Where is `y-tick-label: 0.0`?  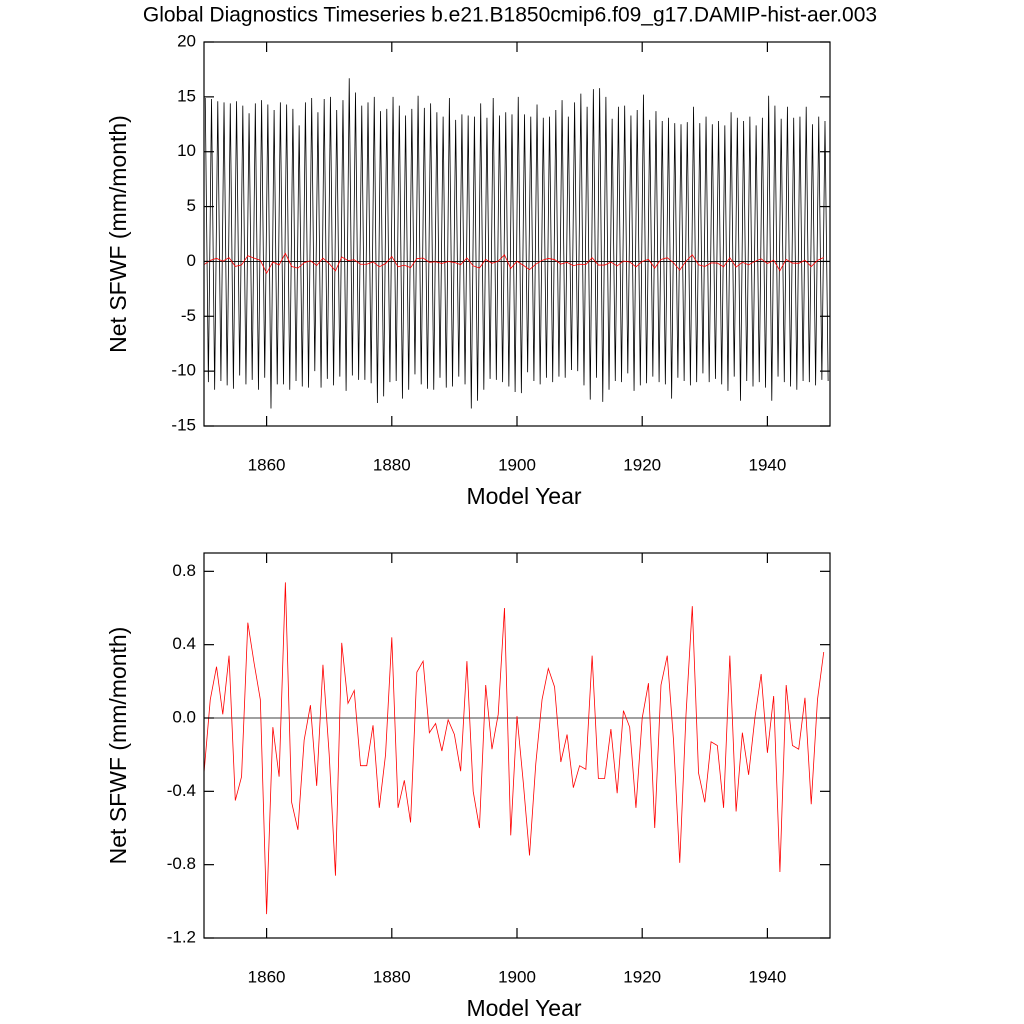
y-tick-label: 0.0 is located at coordinates (184, 716).